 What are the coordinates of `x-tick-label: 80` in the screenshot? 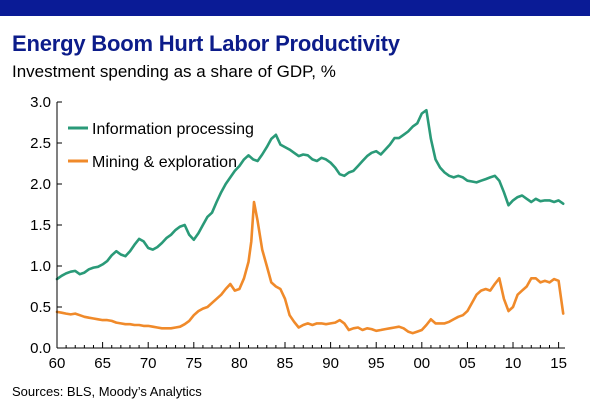 It's located at (239, 363).